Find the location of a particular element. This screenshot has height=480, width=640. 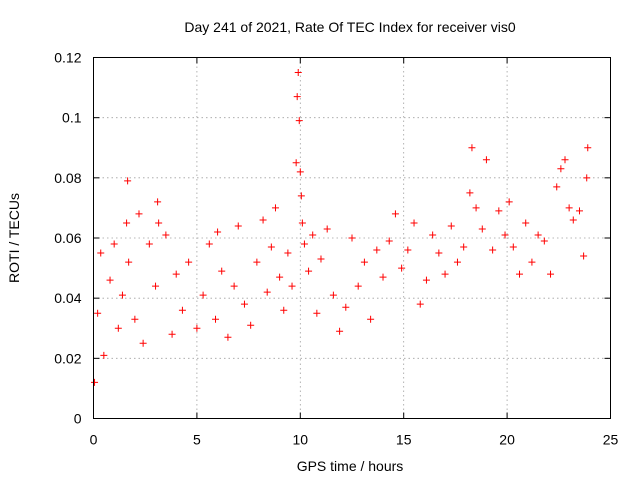

y-tick-label: 0.02 is located at coordinates (67, 358).